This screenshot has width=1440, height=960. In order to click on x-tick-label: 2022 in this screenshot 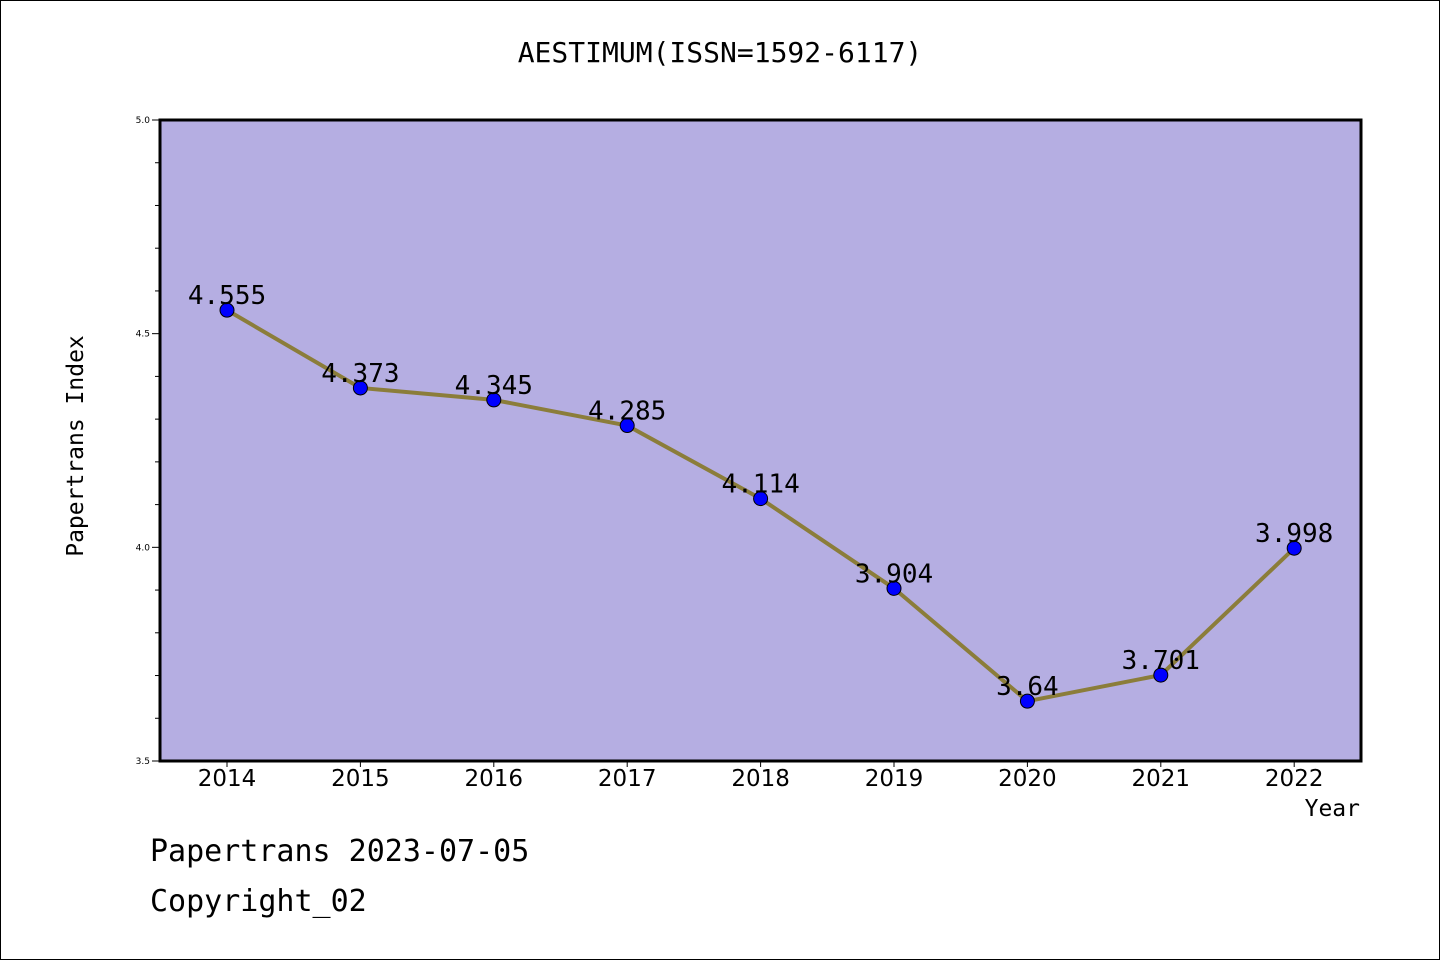, I will do `click(1294, 779)`.